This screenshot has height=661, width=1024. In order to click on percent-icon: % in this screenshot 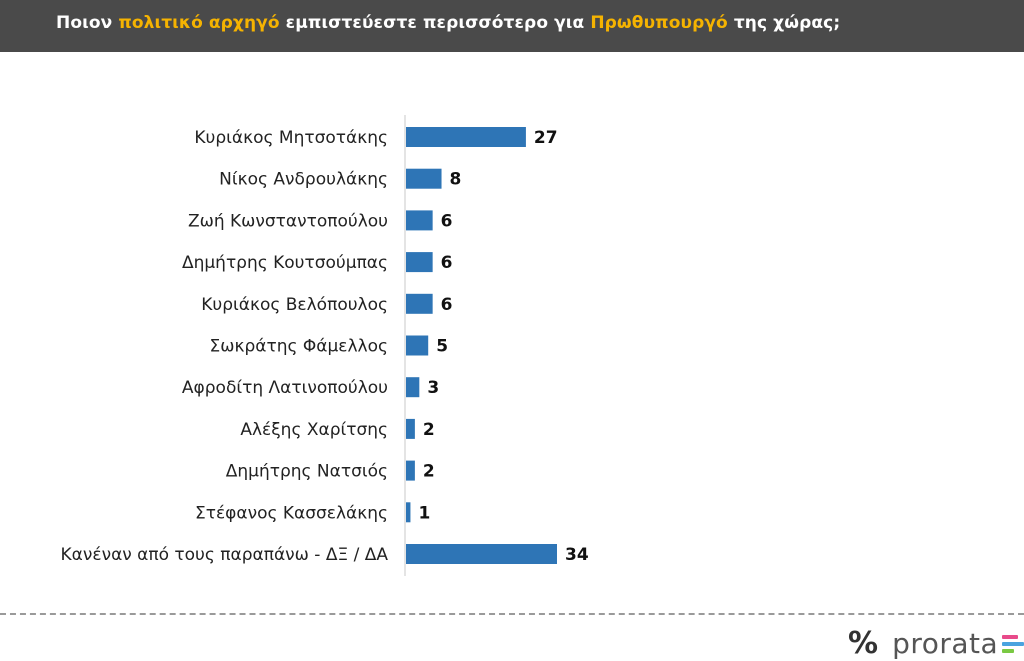, I will do `click(863, 643)`.